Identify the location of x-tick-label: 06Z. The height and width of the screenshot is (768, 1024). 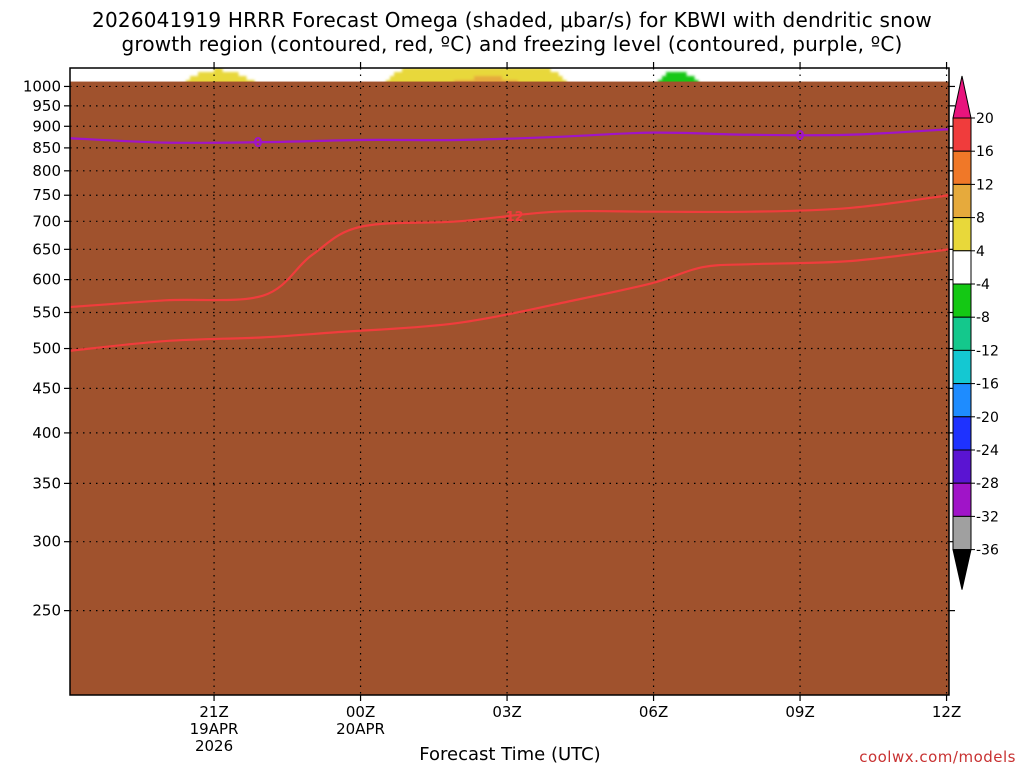
(653, 712).